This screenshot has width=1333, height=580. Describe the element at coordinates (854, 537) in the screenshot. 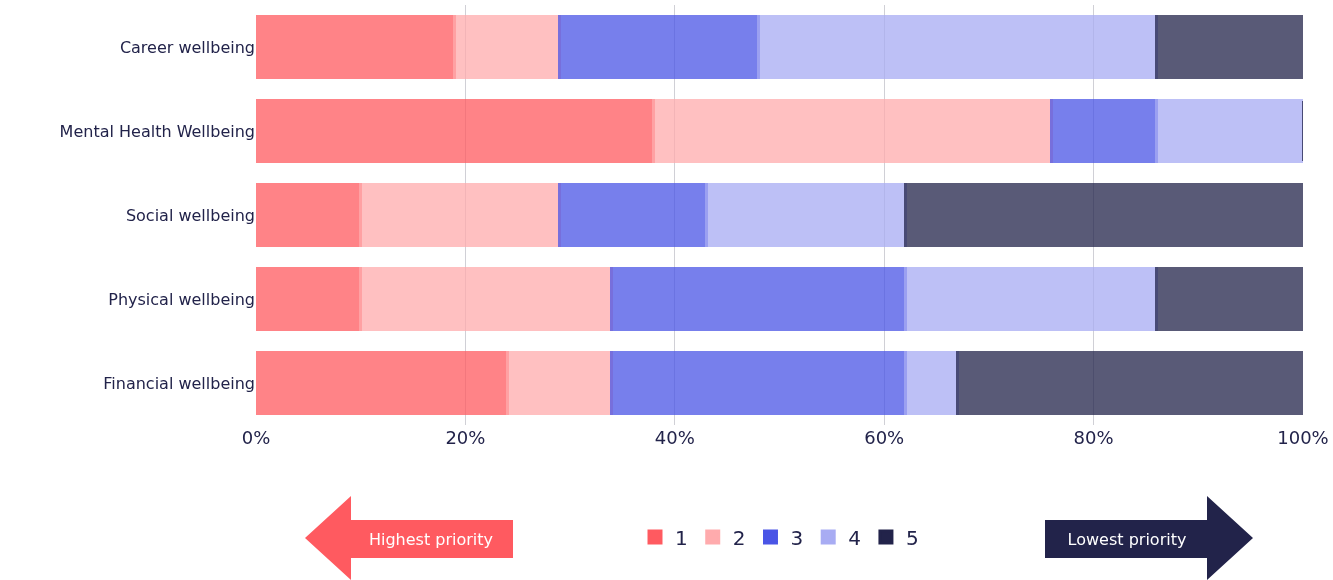

I see `legend-label: 4` at that location.